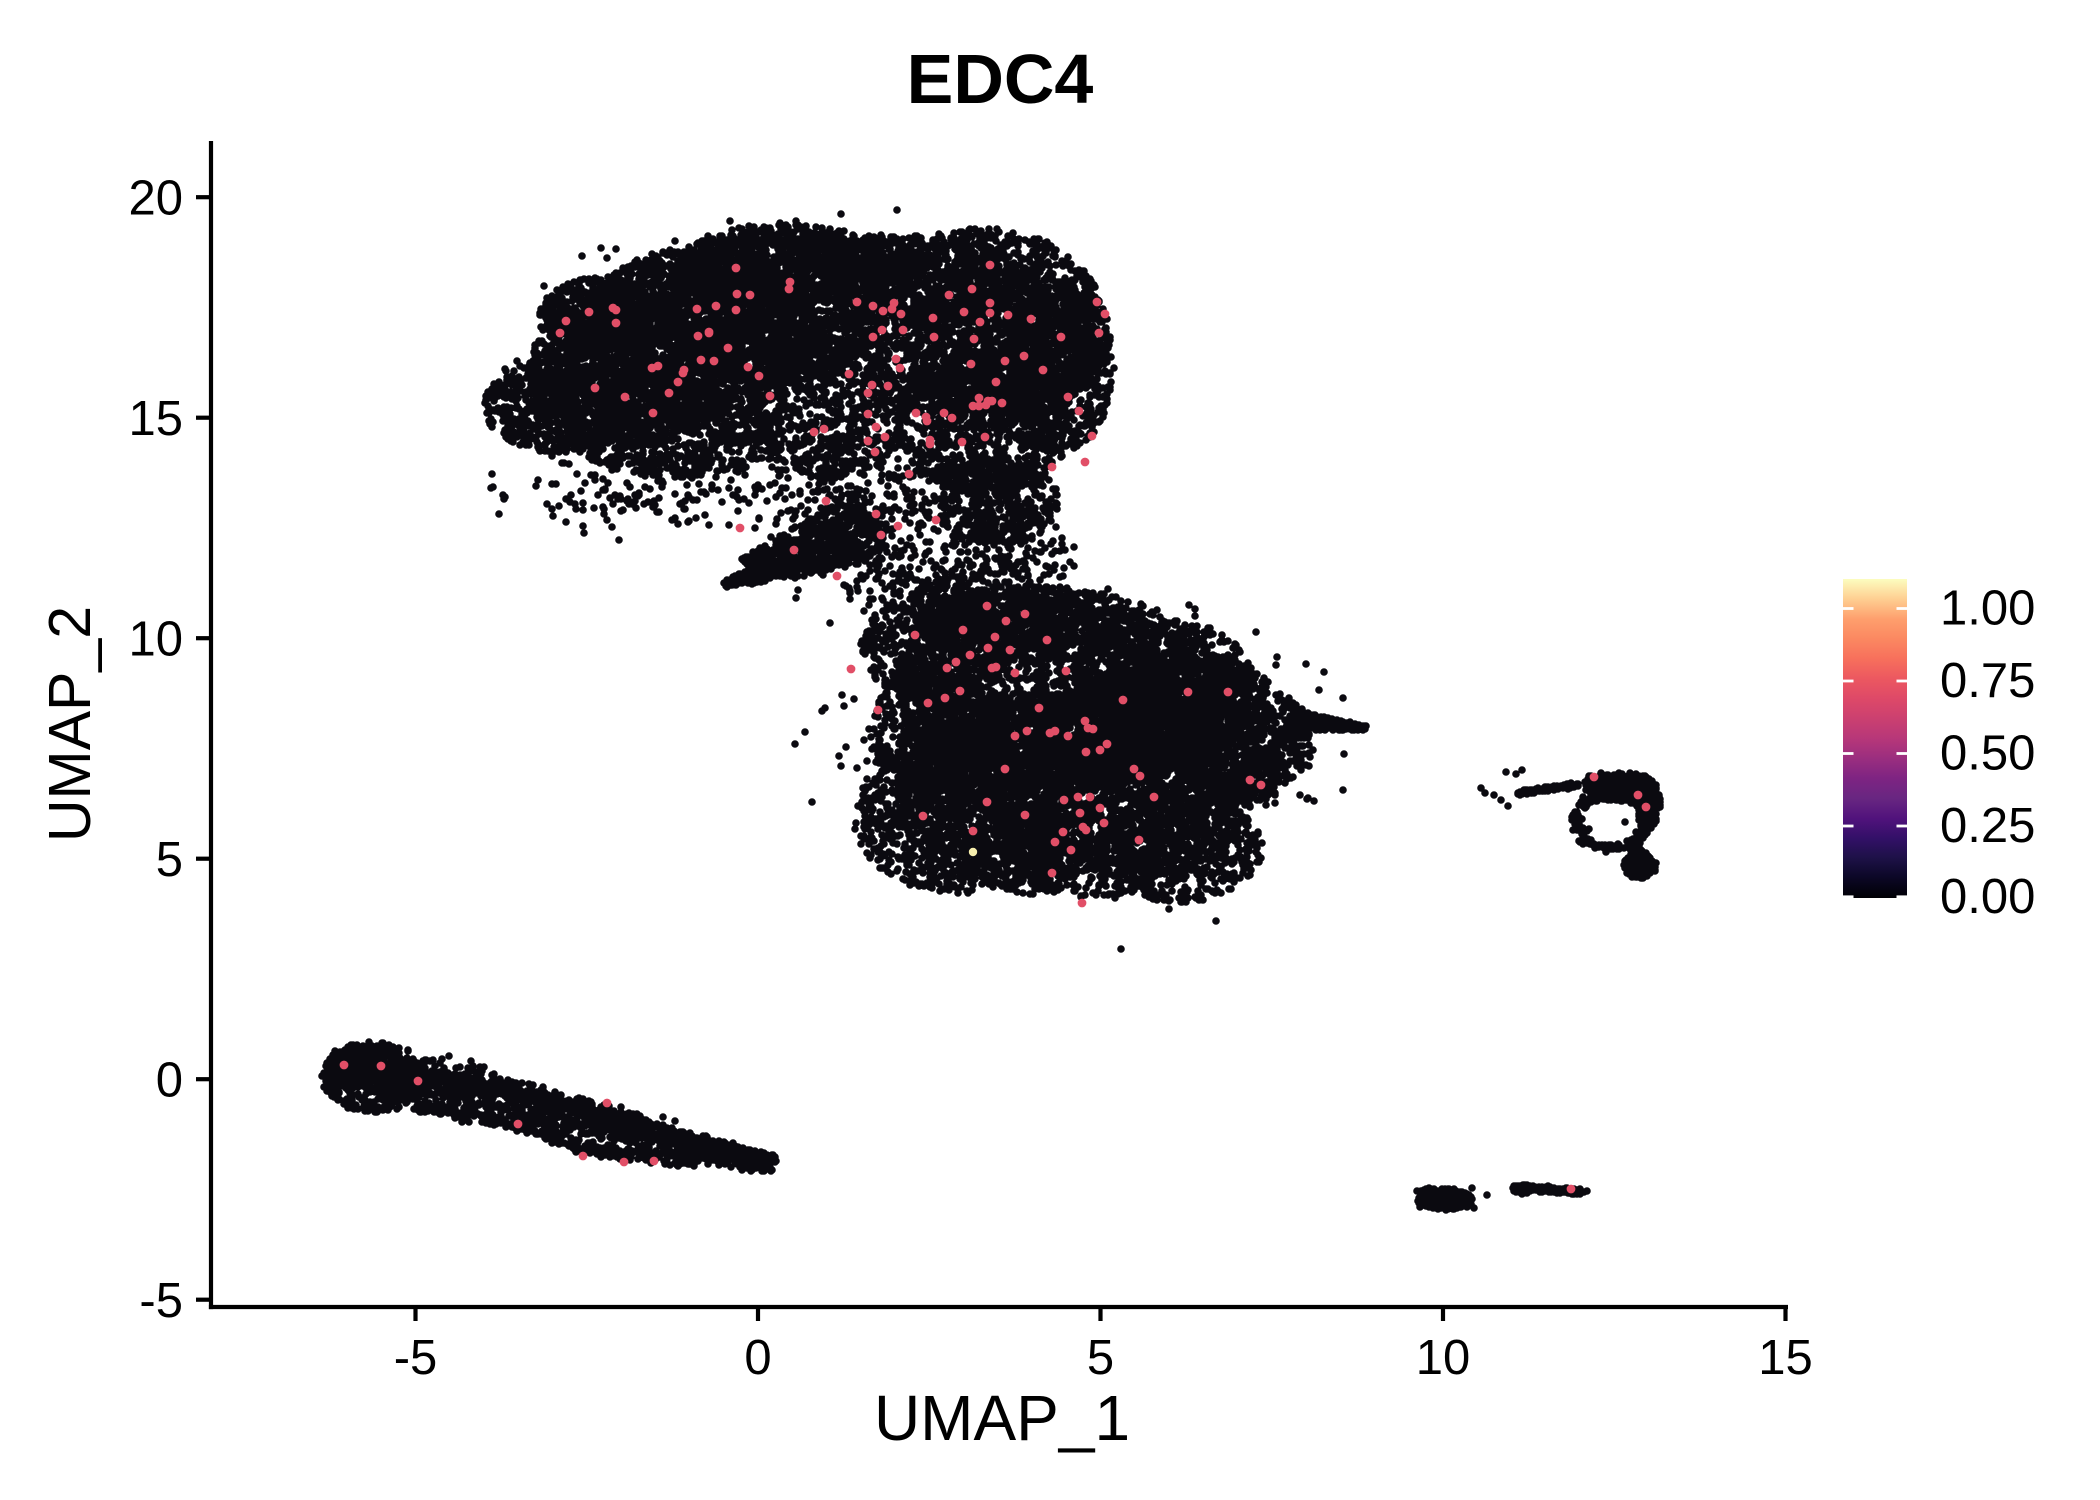  What do you see at coordinates (1987, 754) in the screenshot?
I see `svg-text: 0.50` at bounding box center [1987, 754].